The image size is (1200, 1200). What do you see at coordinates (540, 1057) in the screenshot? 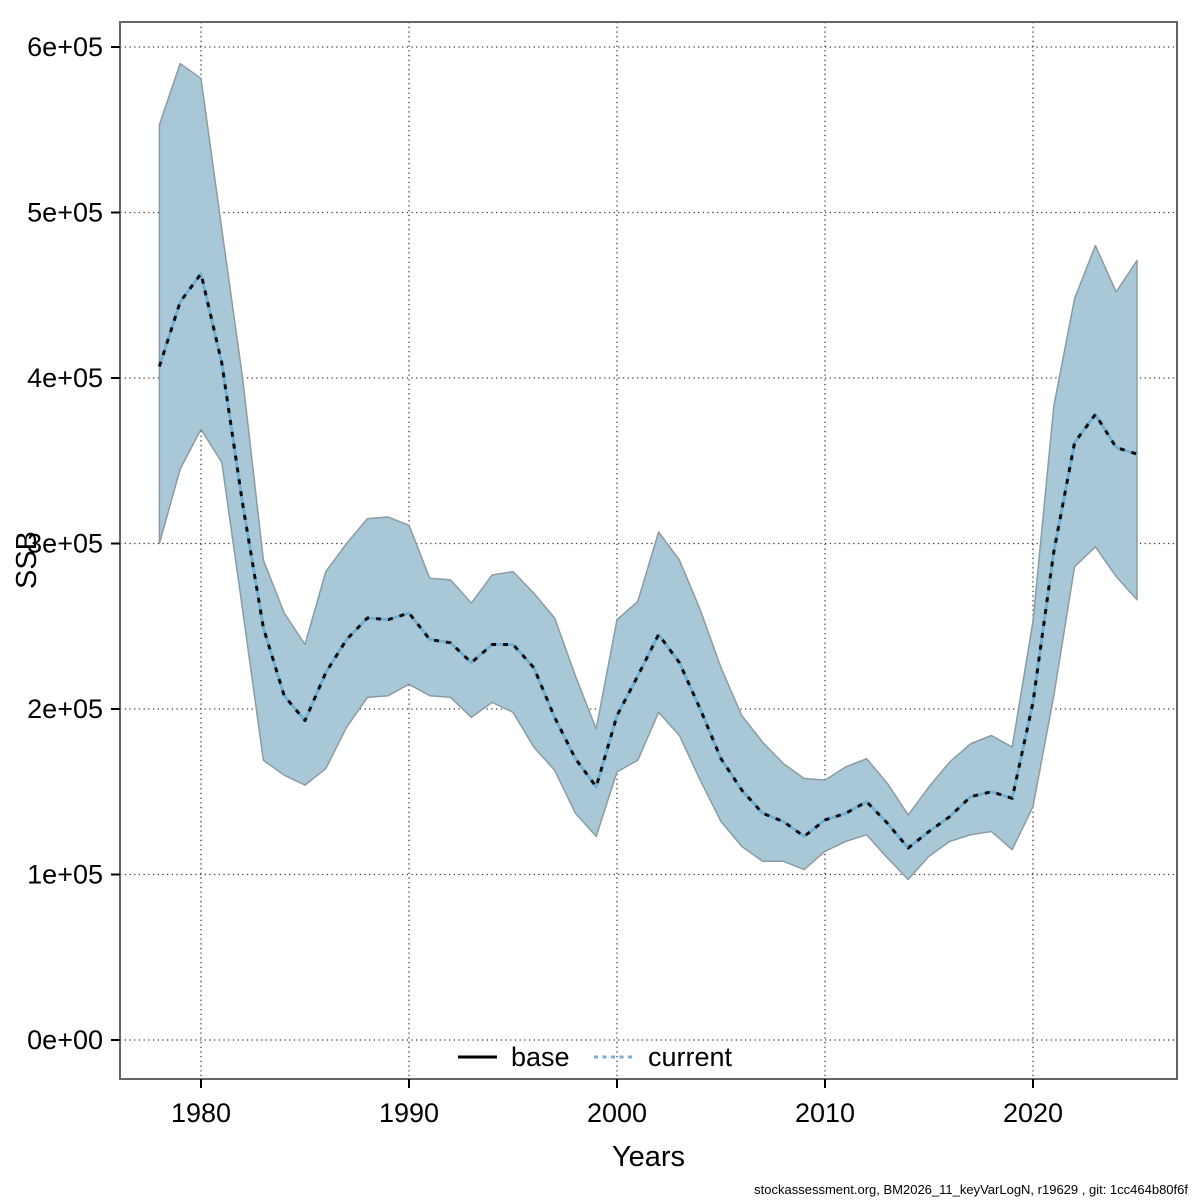
I see `legend-label-base: base` at bounding box center [540, 1057].